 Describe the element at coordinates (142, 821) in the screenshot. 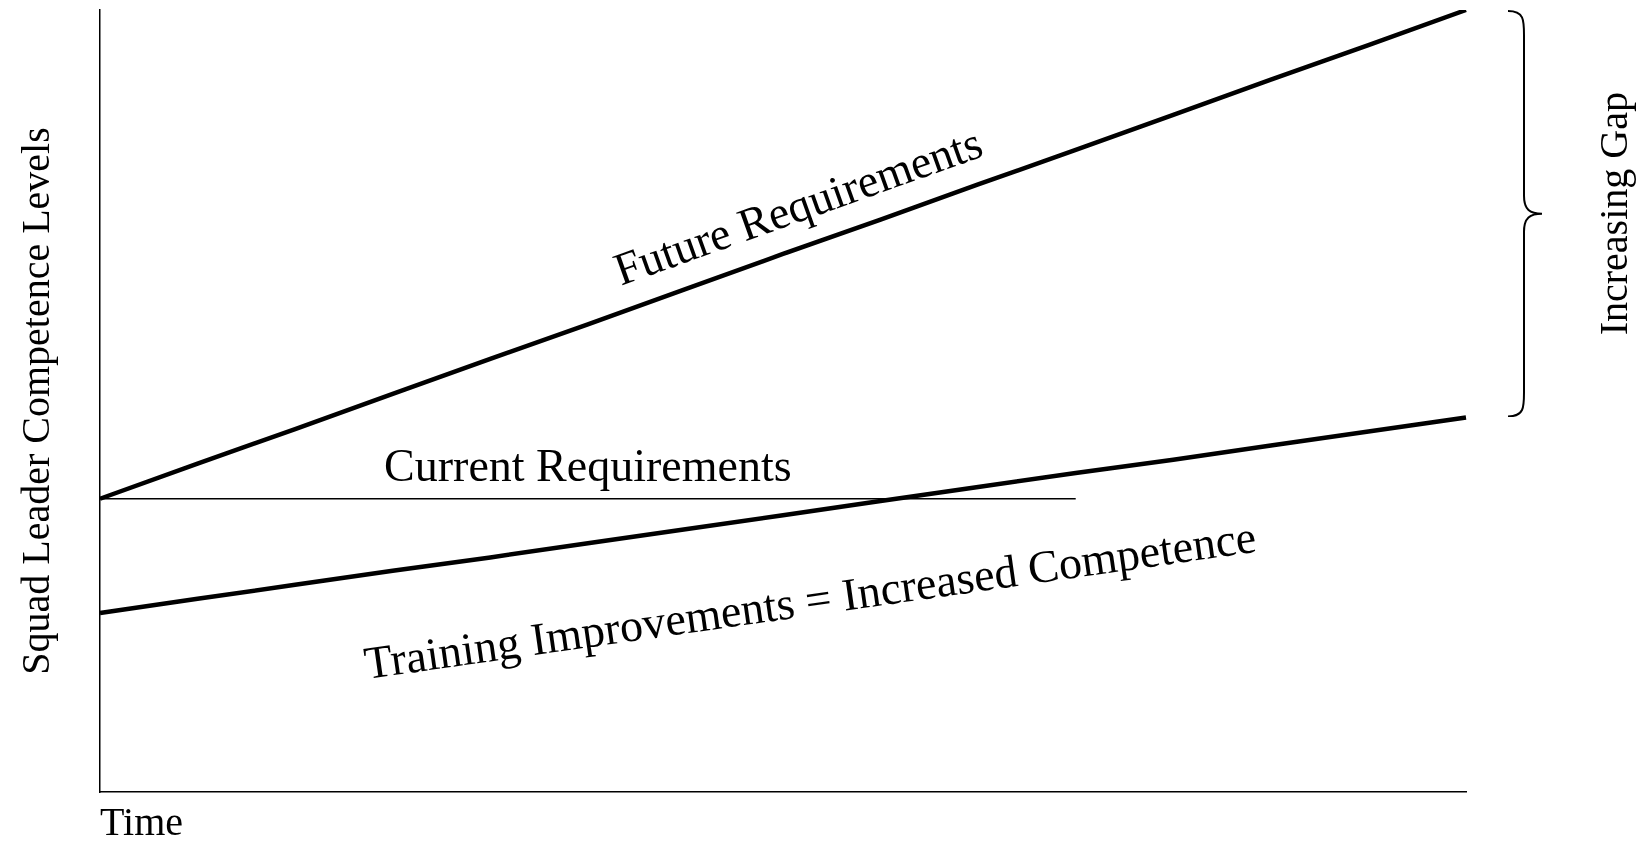

I see `x-axis-title: Time` at that location.